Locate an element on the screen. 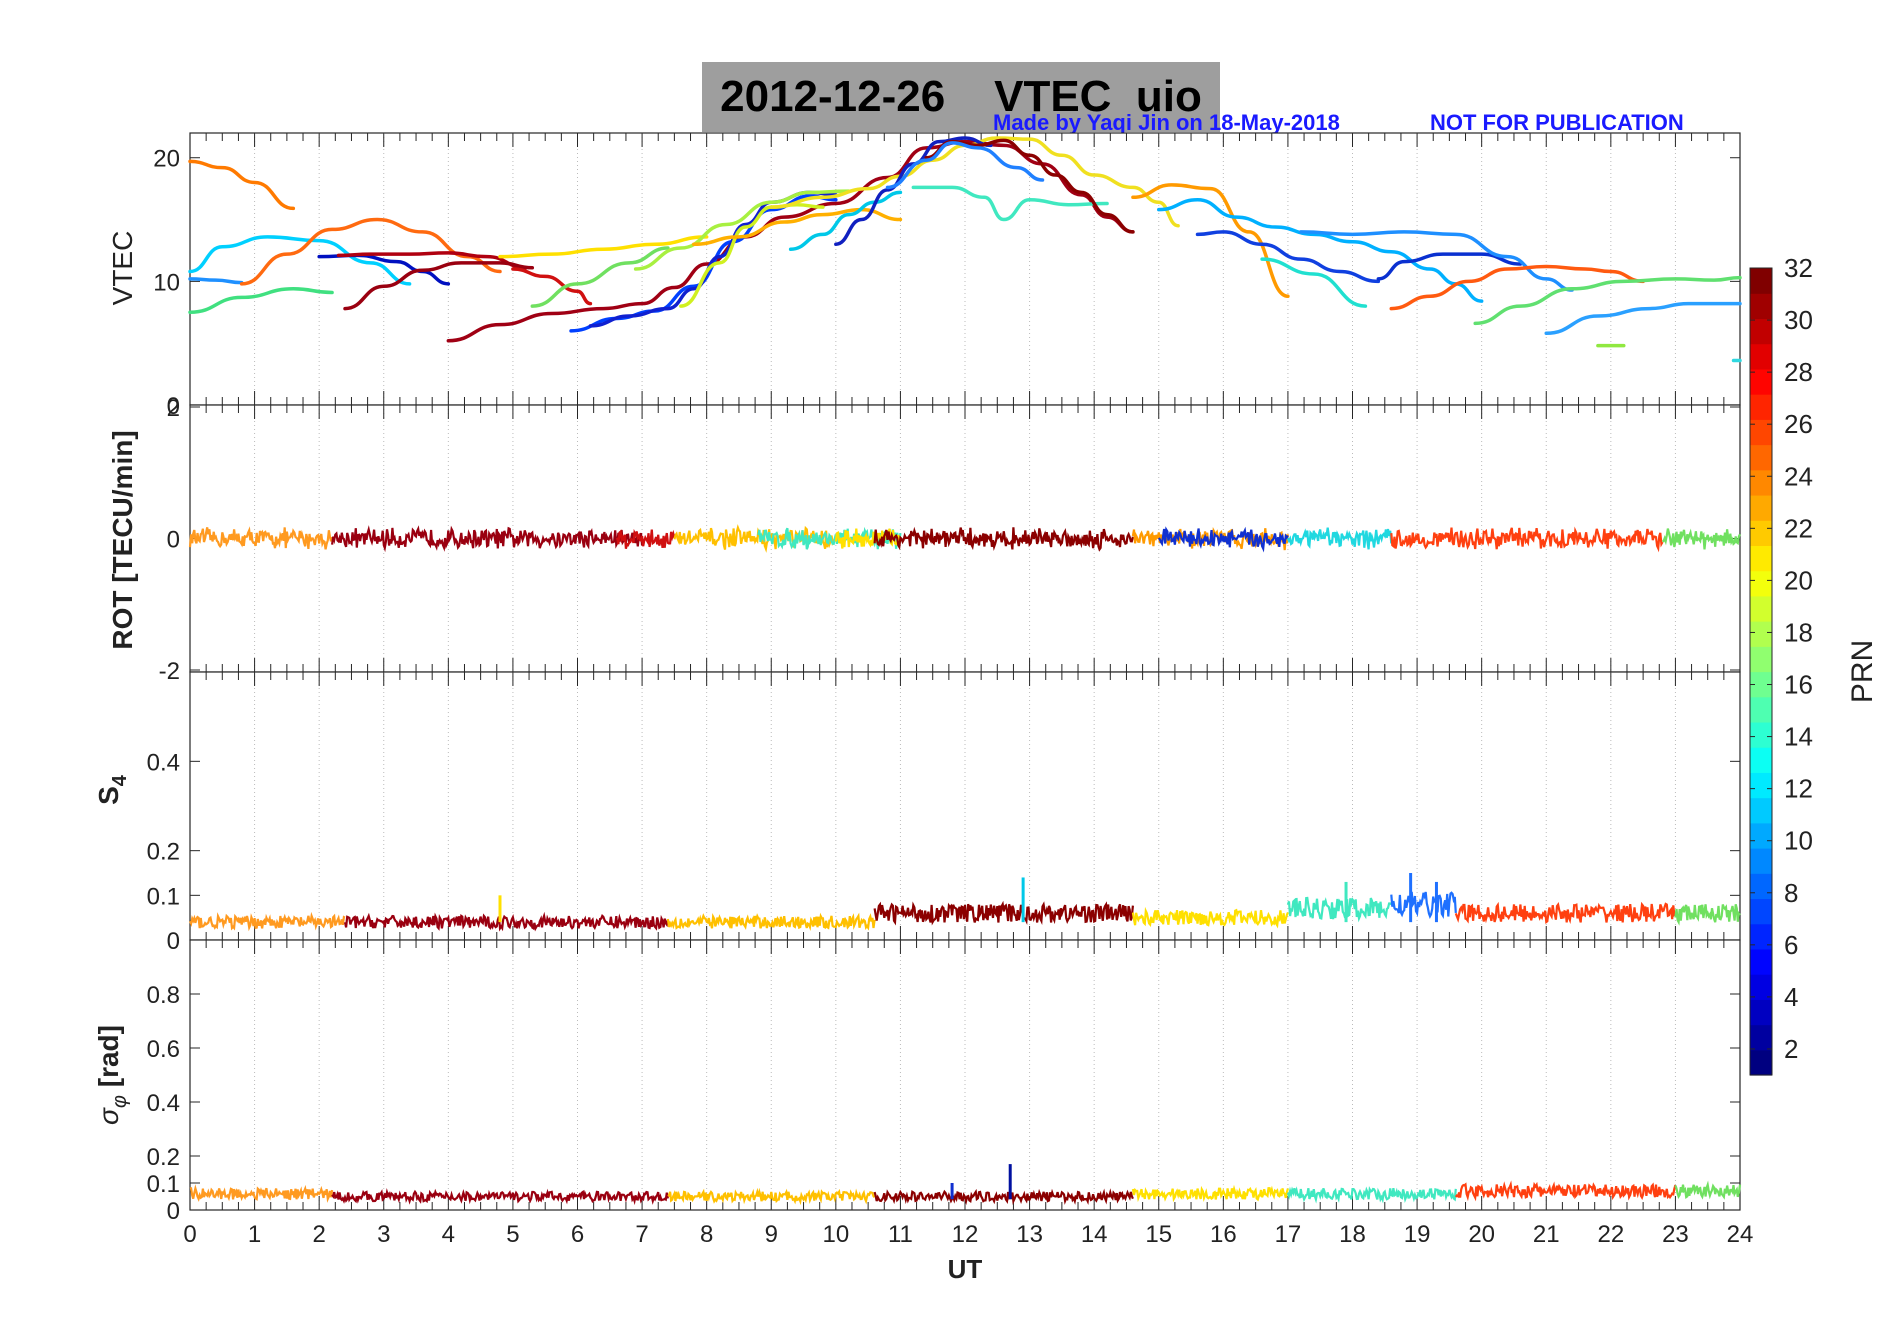 This screenshot has width=1902, height=1330. colorbar-tick-label: 30 is located at coordinates (1798, 320).